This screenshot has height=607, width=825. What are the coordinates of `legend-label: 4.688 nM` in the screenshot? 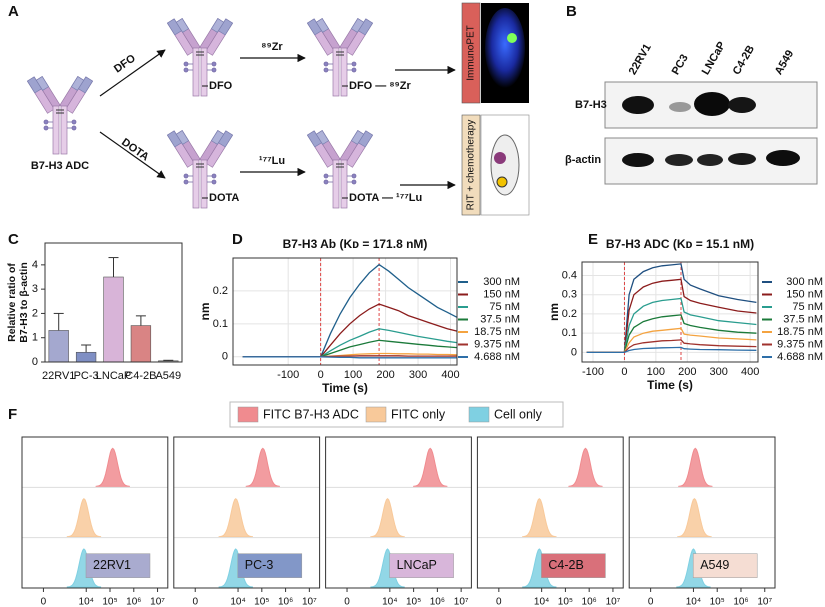 It's located at (800, 357).